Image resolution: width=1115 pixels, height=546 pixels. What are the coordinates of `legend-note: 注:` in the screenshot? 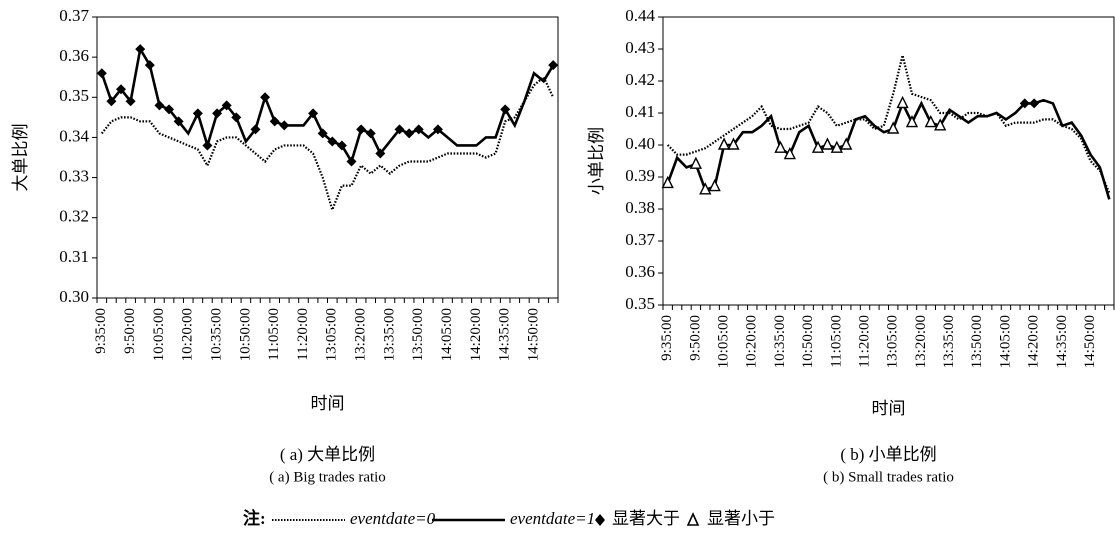 It's located at (254, 518).